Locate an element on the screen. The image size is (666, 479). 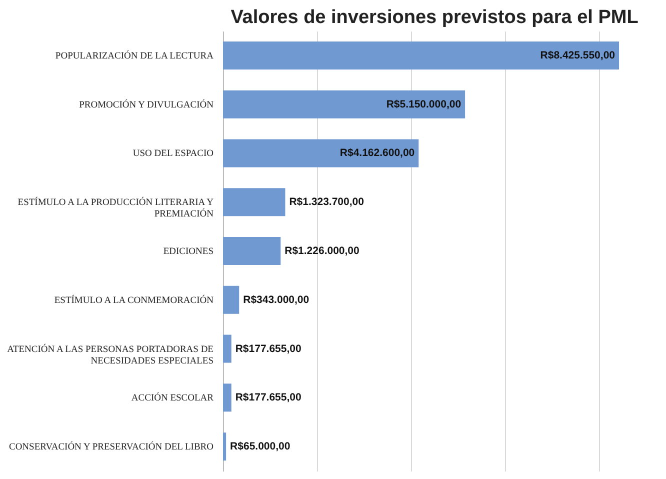
data-label: R$65.000,00 is located at coordinates (260, 446).